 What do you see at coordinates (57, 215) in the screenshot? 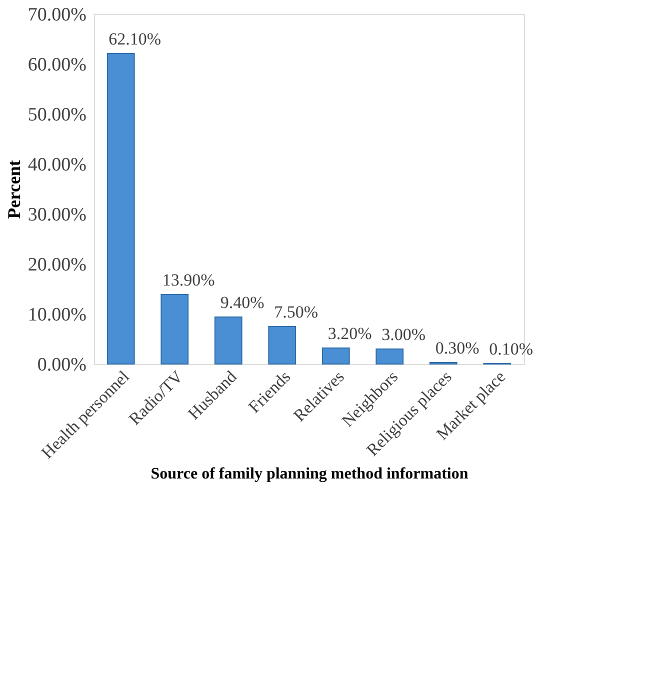
I see `y-tick-label: 30.00%` at bounding box center [57, 215].